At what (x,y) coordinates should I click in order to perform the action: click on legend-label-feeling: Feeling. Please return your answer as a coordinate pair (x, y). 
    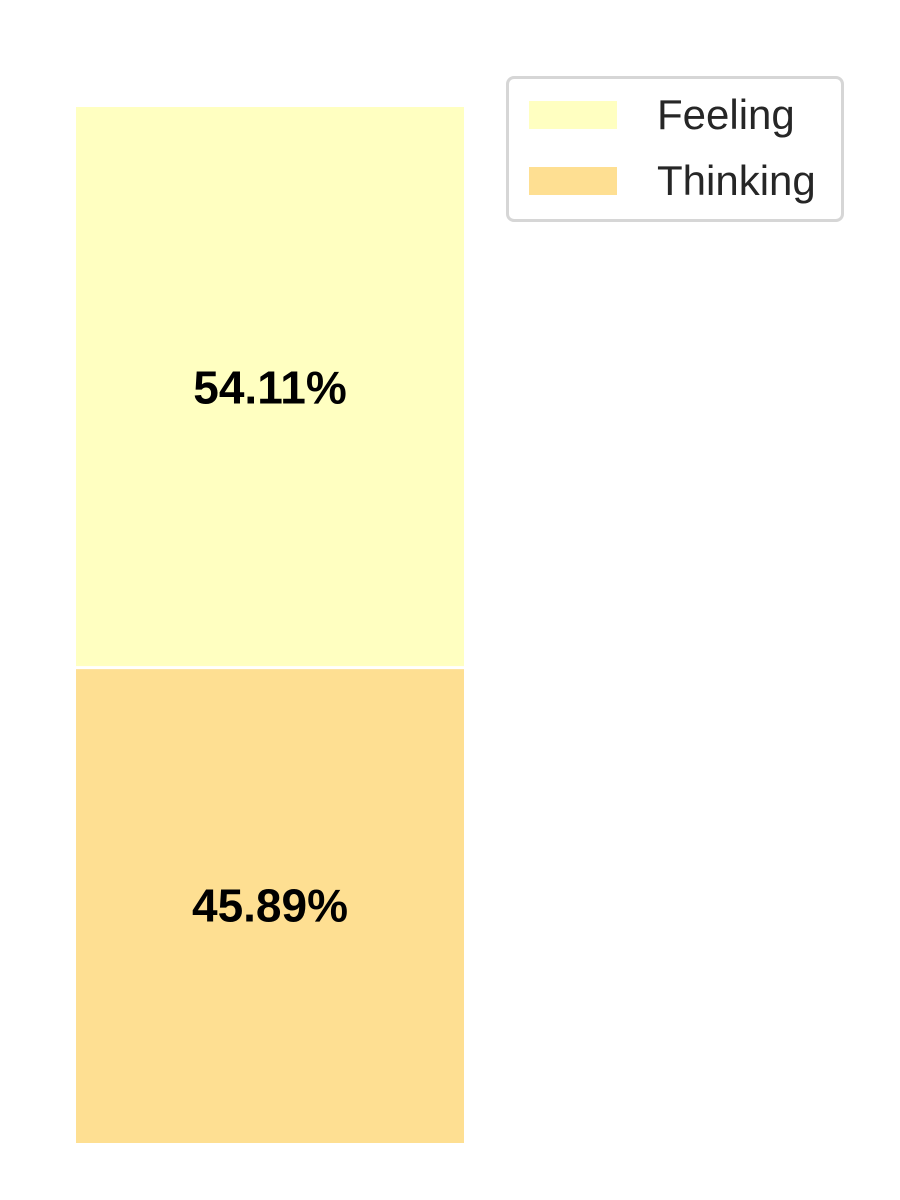
    Looking at the image, I should click on (726, 114).